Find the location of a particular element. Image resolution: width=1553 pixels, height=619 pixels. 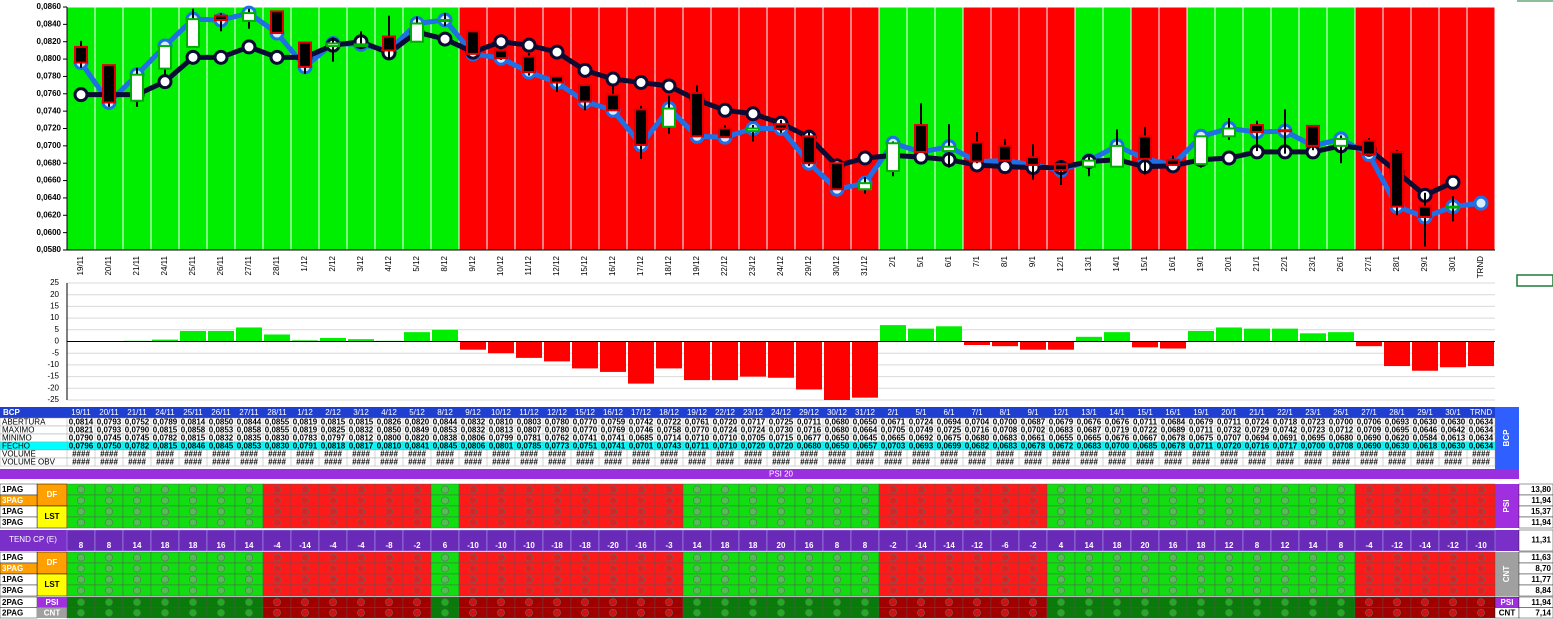

table-header-cell: 3/12 is located at coordinates (361, 412).